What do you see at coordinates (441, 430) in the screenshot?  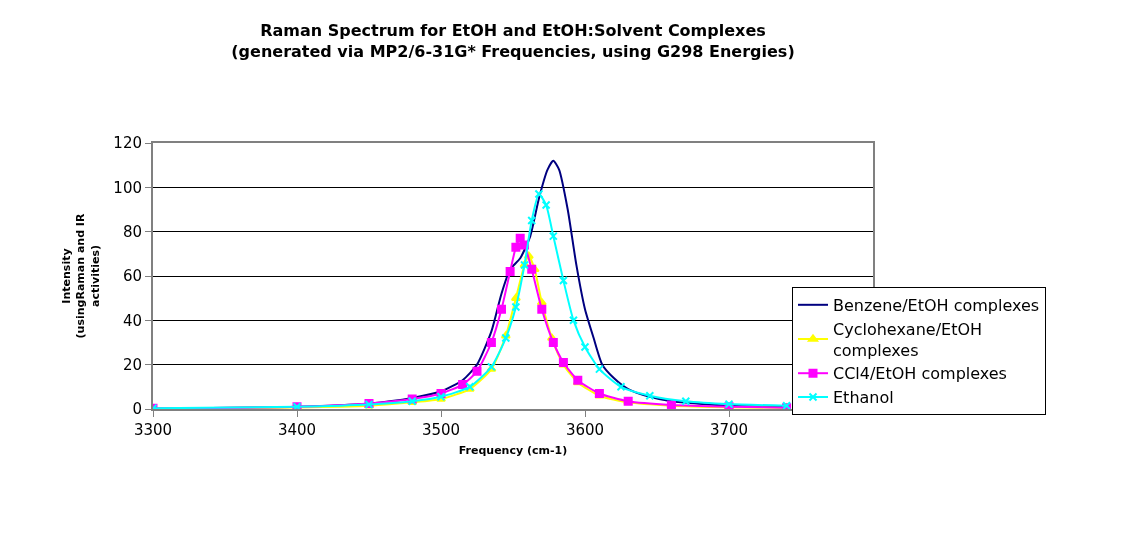 I see `x-tick-label: 3500` at bounding box center [441, 430].